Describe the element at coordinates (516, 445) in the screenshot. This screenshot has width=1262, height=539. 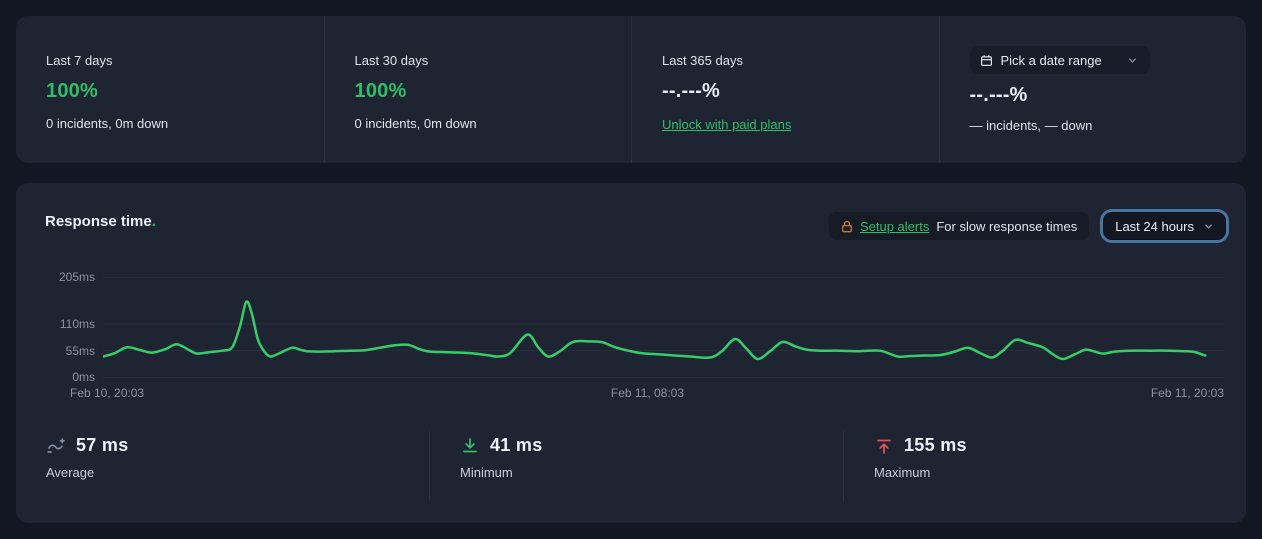
I see `stat-value: 41 ms` at that location.